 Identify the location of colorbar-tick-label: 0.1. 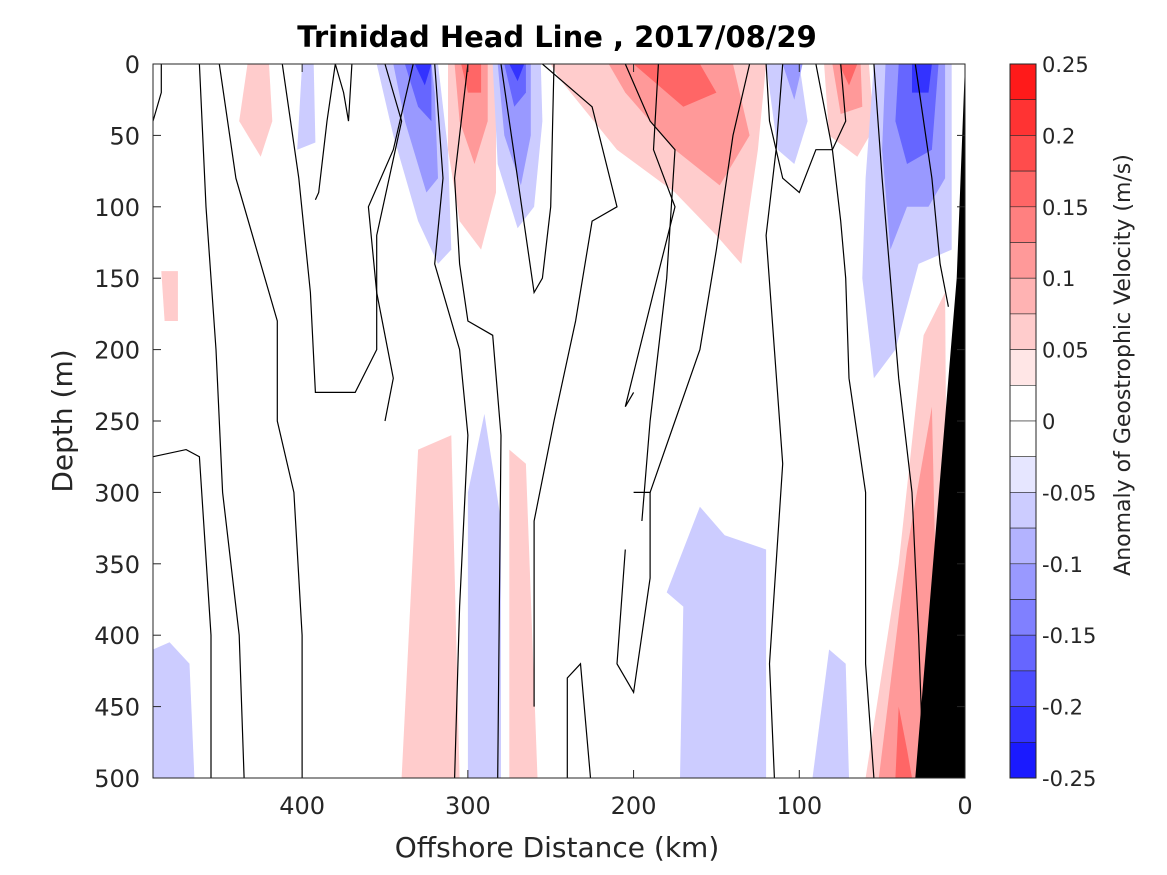
(1058, 279).